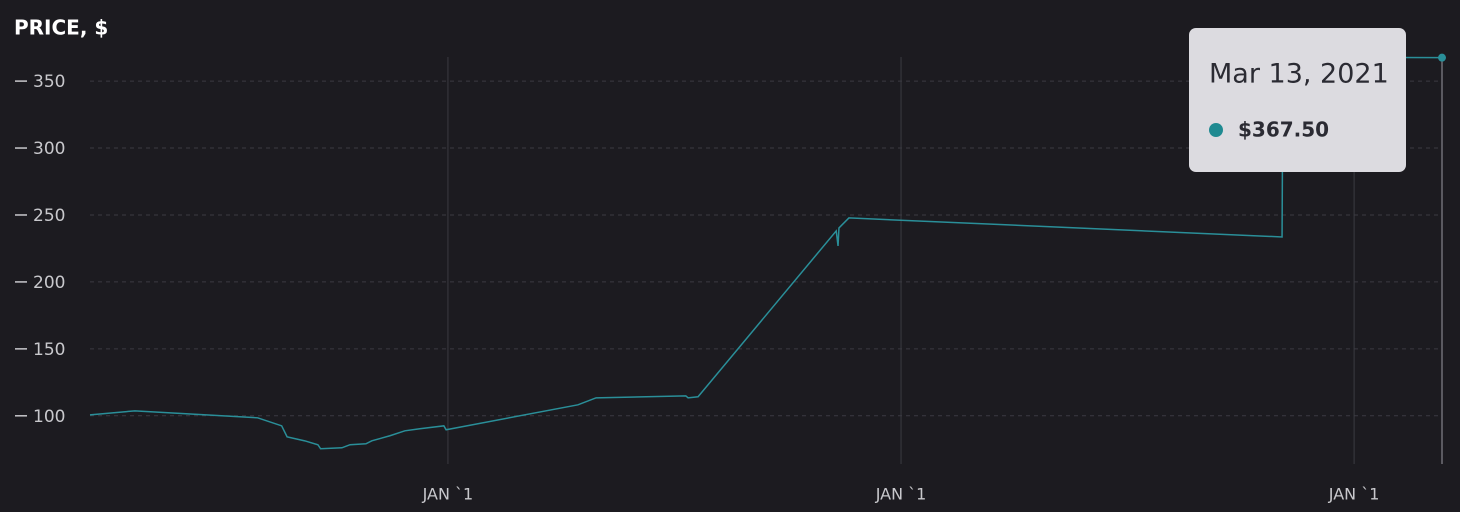 The width and height of the screenshot is (1460, 512). What do you see at coordinates (1283, 130) in the screenshot?
I see `tooltip-value: $367.50` at bounding box center [1283, 130].